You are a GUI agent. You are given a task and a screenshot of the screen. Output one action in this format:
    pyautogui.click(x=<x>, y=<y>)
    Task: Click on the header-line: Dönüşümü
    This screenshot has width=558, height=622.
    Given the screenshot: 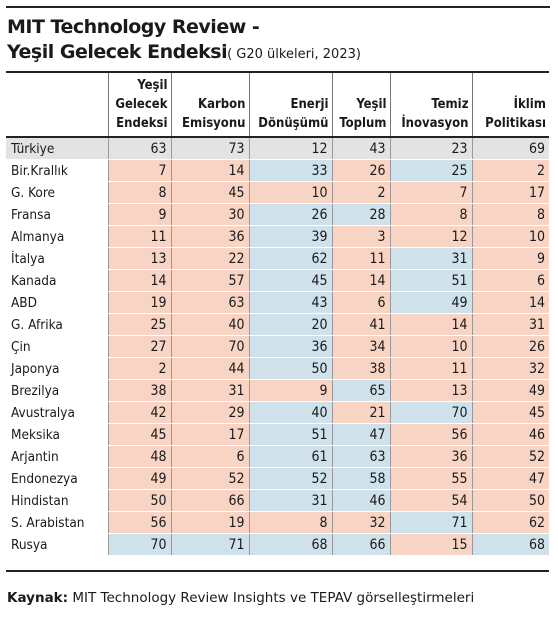 What is the action you would take?
    pyautogui.click(x=293, y=123)
    